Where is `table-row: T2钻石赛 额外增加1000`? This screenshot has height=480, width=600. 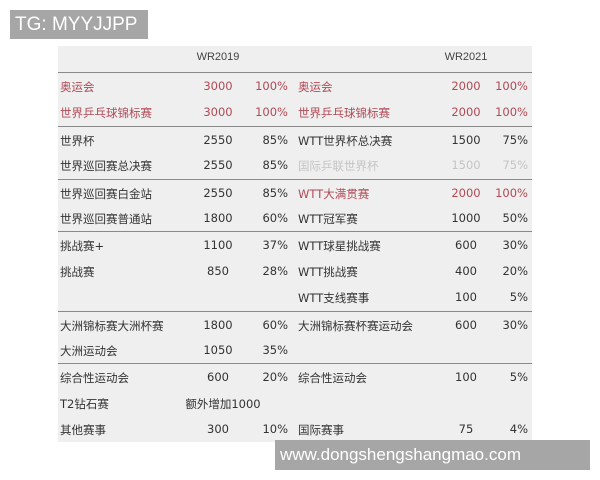 table-row: T2钻石赛 额外增加1000 is located at coordinates (295, 403).